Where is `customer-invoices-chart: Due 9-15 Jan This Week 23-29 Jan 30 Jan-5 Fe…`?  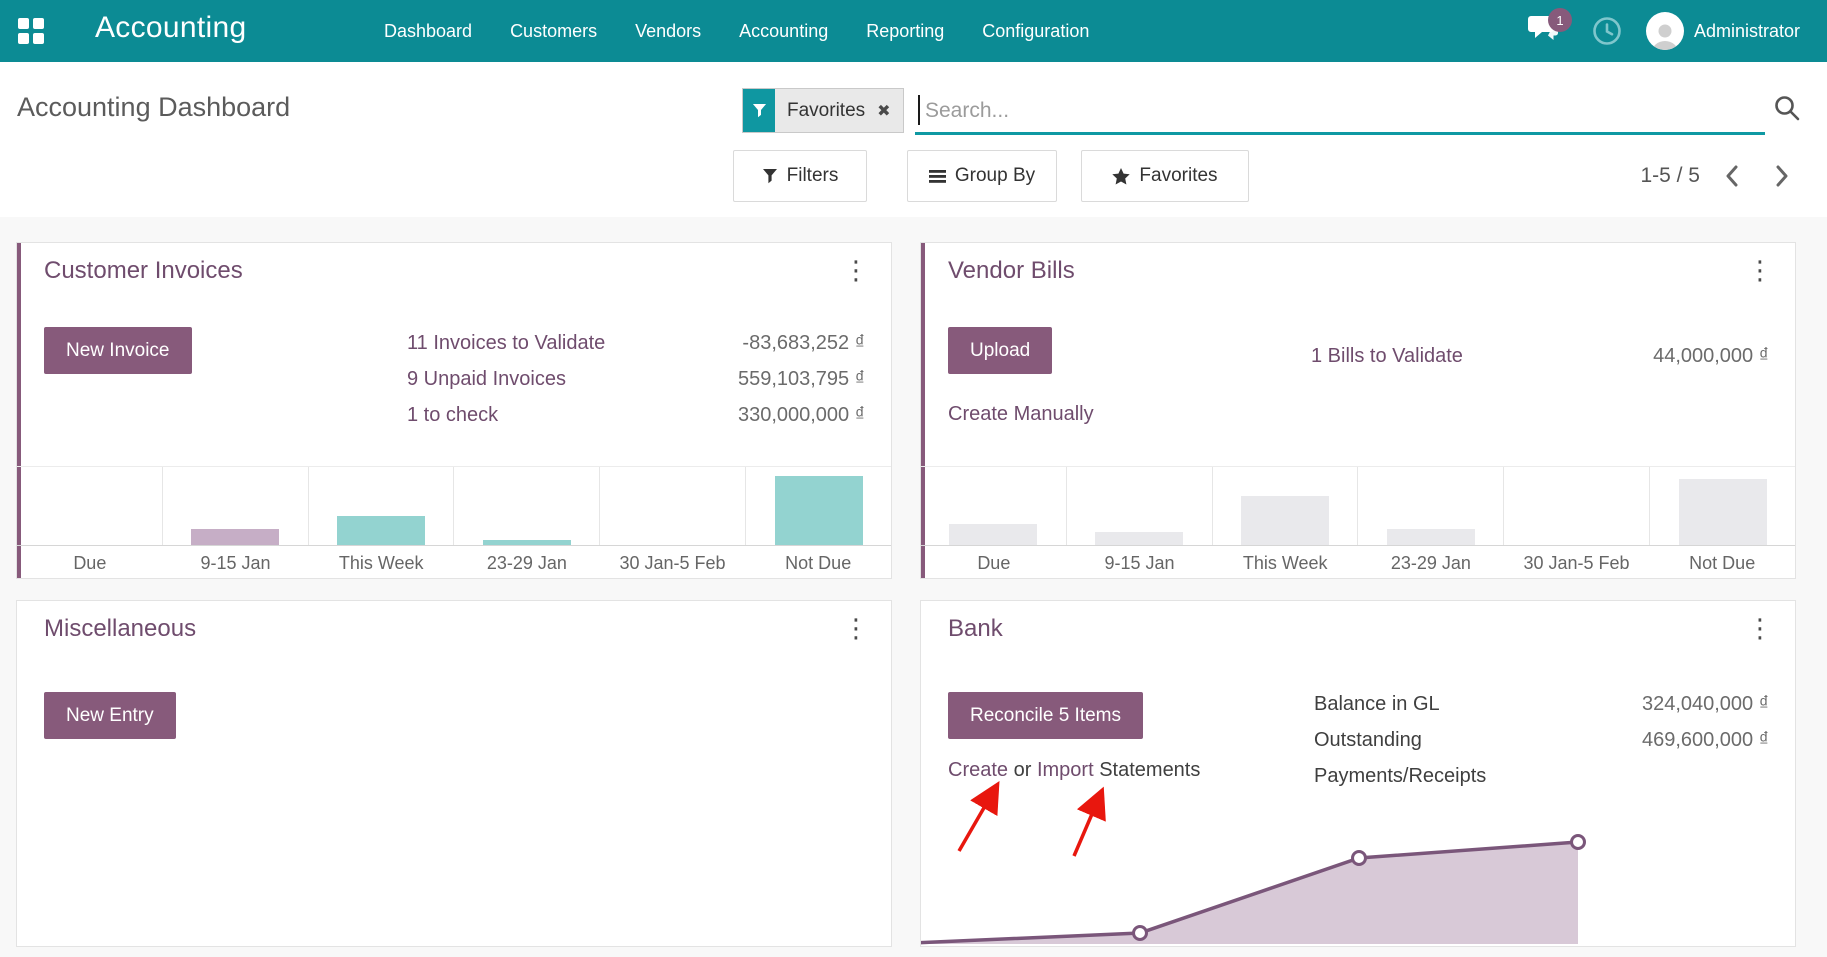 customer-invoices-chart: Due 9-15 Jan This Week 23-29 Jan 30 Jan-5 Fe… is located at coordinates (454, 519).